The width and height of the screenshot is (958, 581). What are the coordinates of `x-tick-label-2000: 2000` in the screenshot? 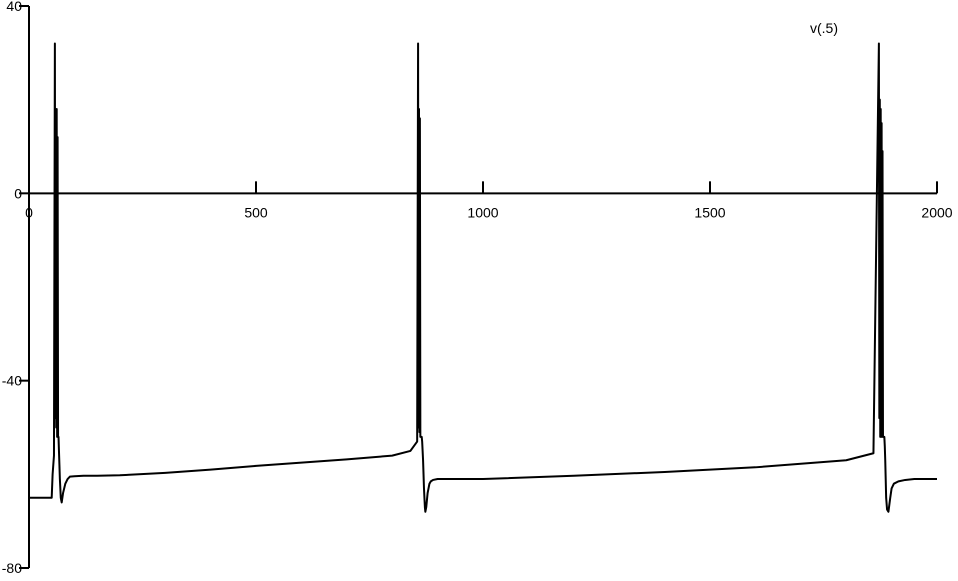 It's located at (936, 212).